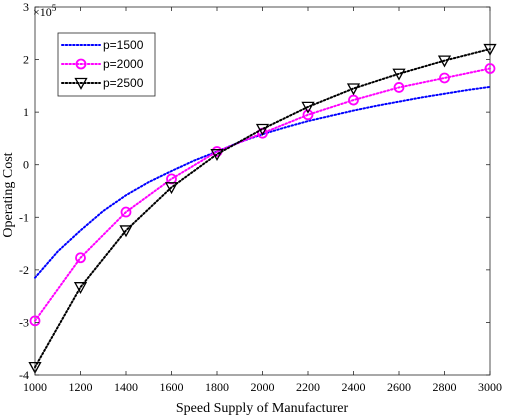 The height and width of the screenshot is (417, 505). I want to click on x-tick-label: 1400, so click(126, 387).